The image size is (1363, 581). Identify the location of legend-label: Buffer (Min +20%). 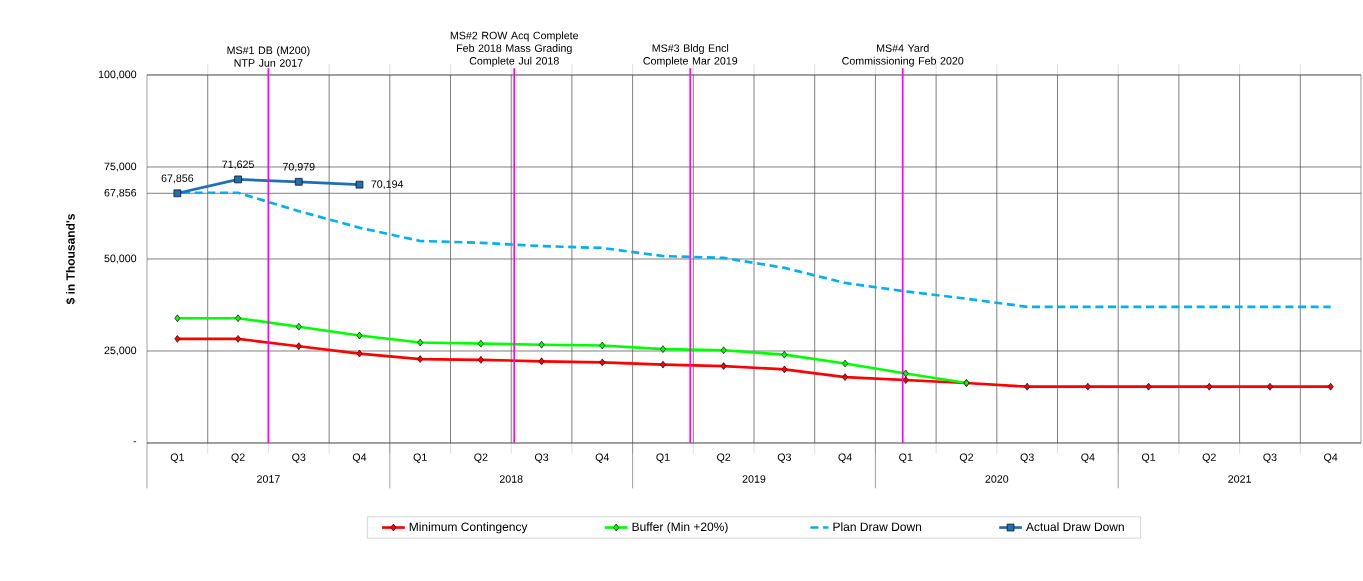
(680, 528).